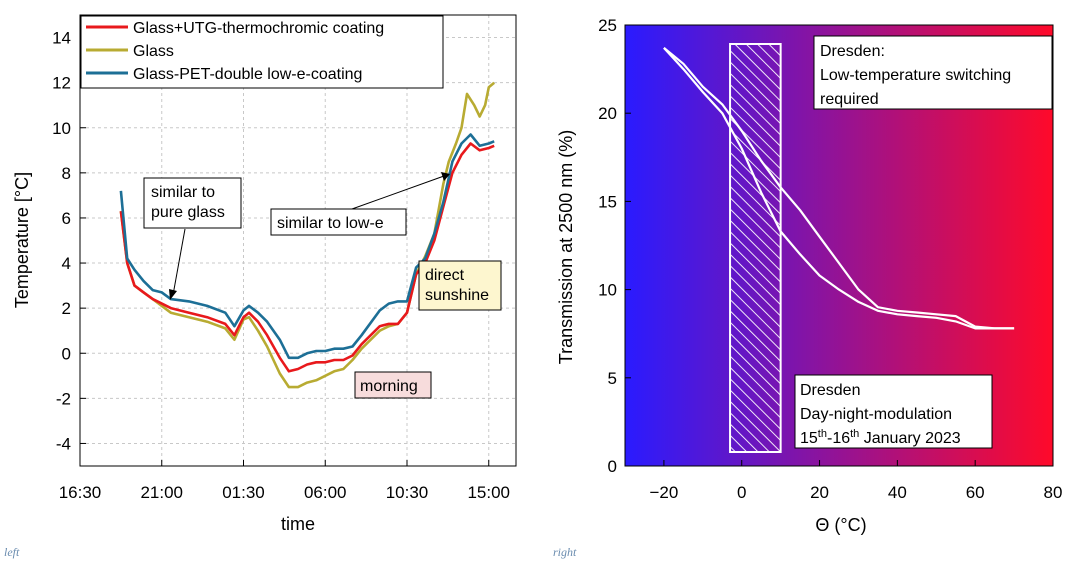 This screenshot has height=564, width=1075. Describe the element at coordinates (192, 238) in the screenshot. I see `annotation-pure-glass: similar to pure glass` at that location.